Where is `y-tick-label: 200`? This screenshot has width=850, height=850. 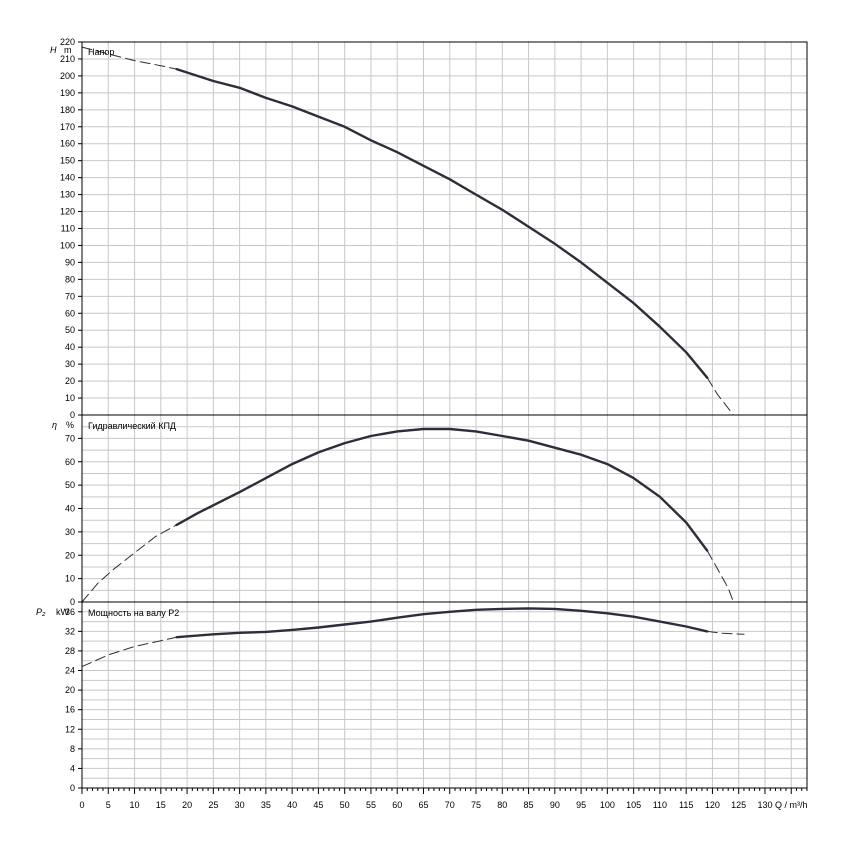 y-tick-label: 200 is located at coordinates (67, 76).